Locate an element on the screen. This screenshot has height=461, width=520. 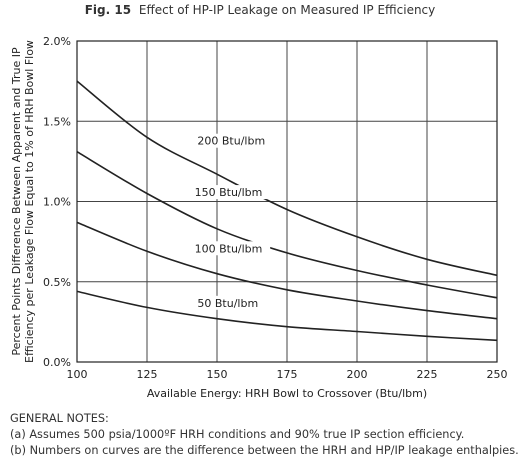
y-tick-label: 1.5% is located at coordinates (57, 121).